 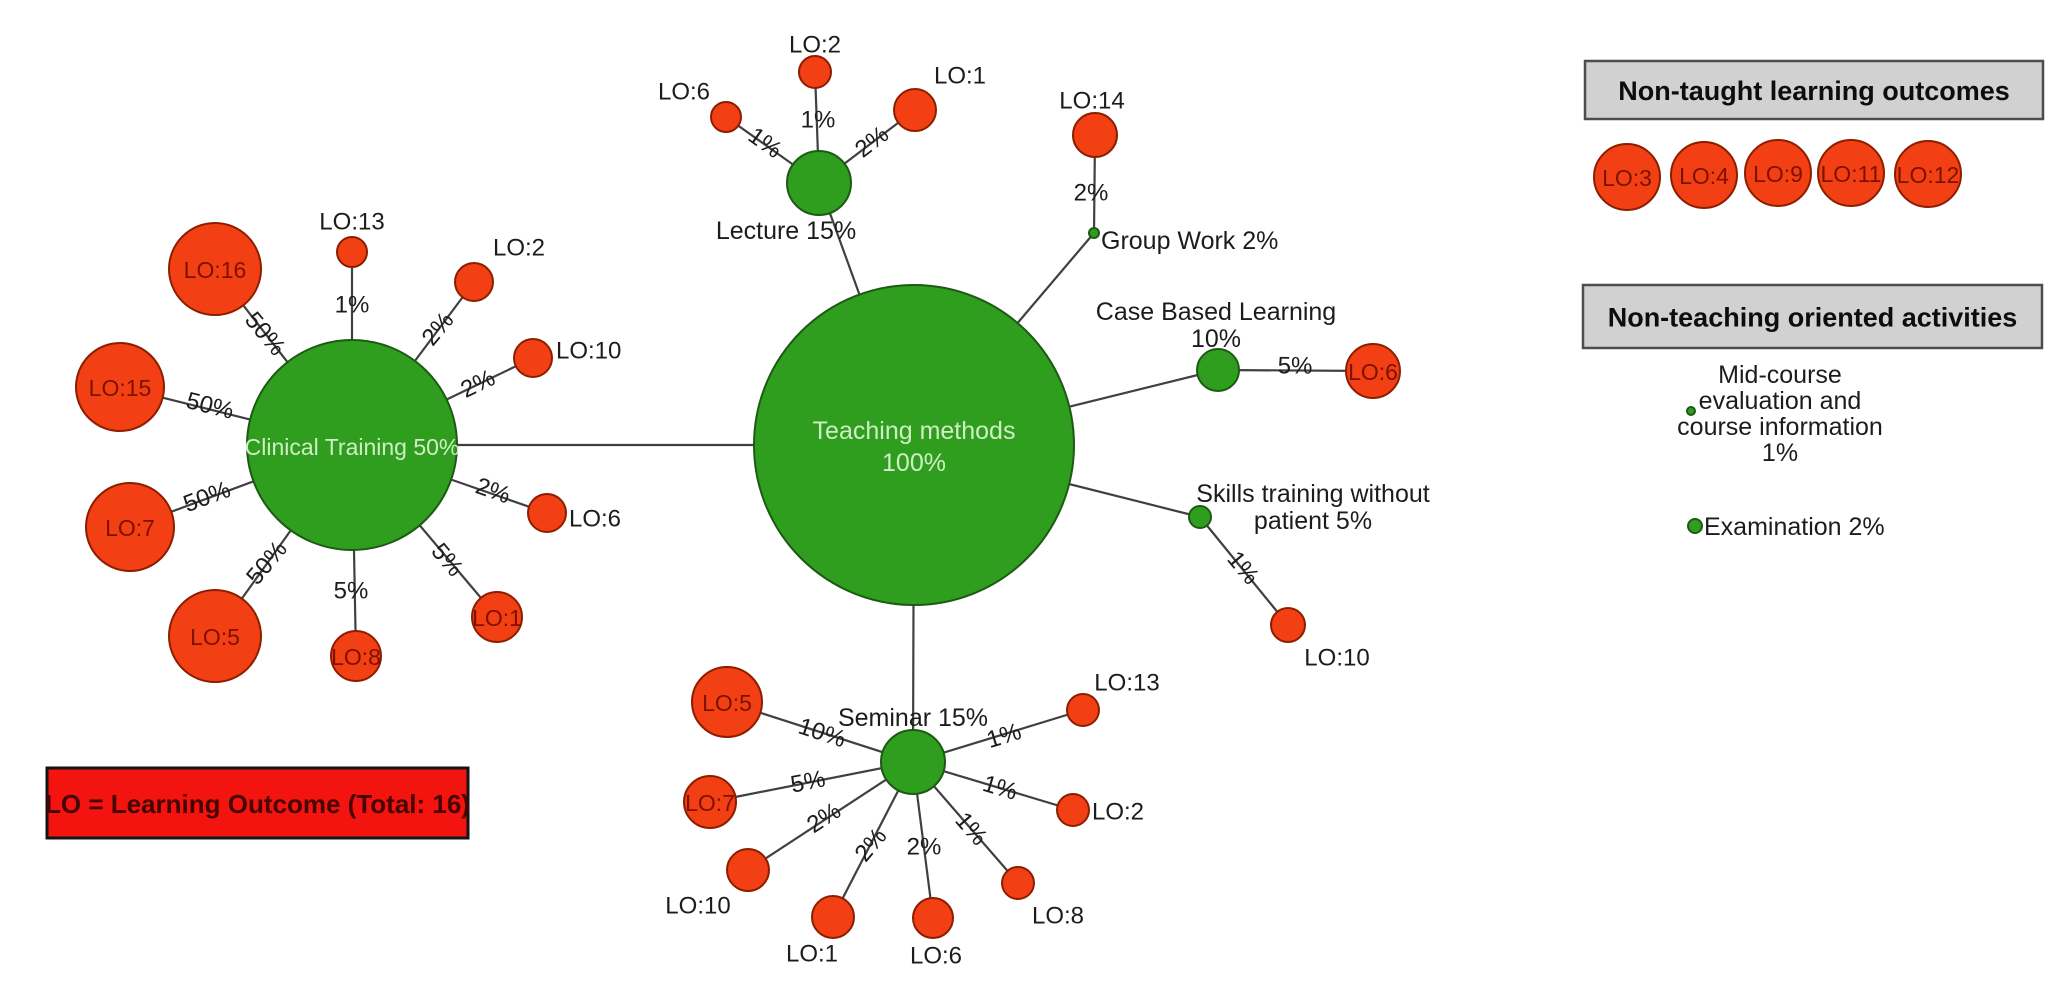 I want to click on edge-label-clinical-training-ct-lo2: 2%, so click(x=438, y=329).